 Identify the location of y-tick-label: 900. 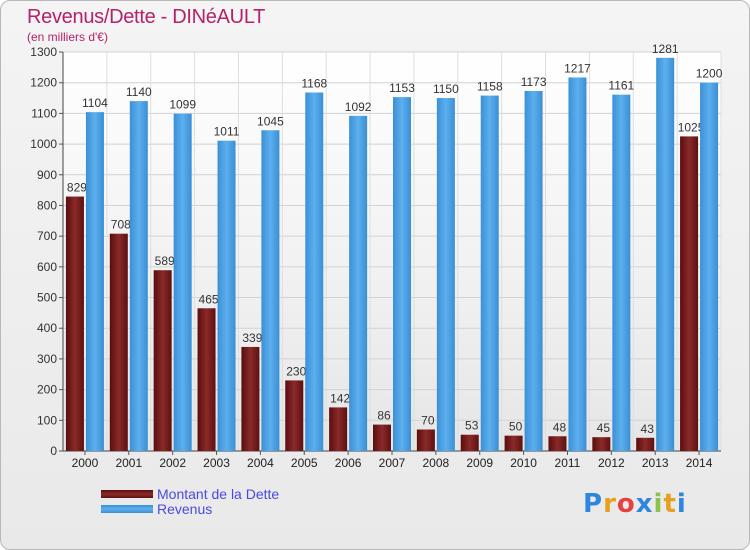
(47, 175).